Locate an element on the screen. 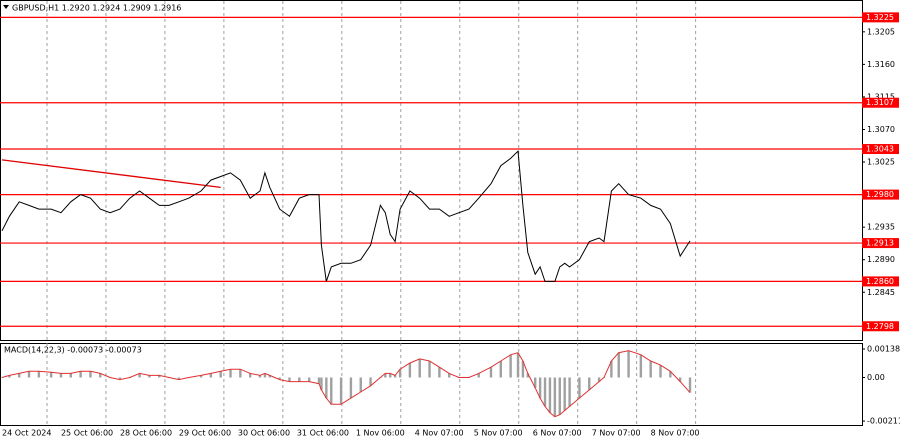 This screenshot has height=441, width=900. level-label: 1.2913 is located at coordinates (880, 243).